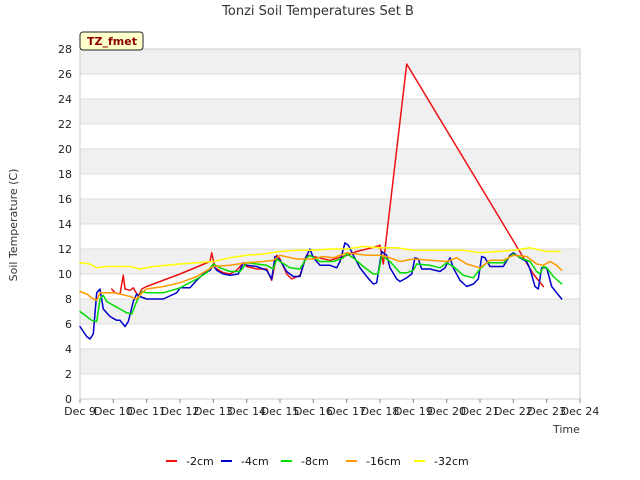 This screenshot has height=480, width=640. I want to click on y-tick-label: 16, so click(65, 199).